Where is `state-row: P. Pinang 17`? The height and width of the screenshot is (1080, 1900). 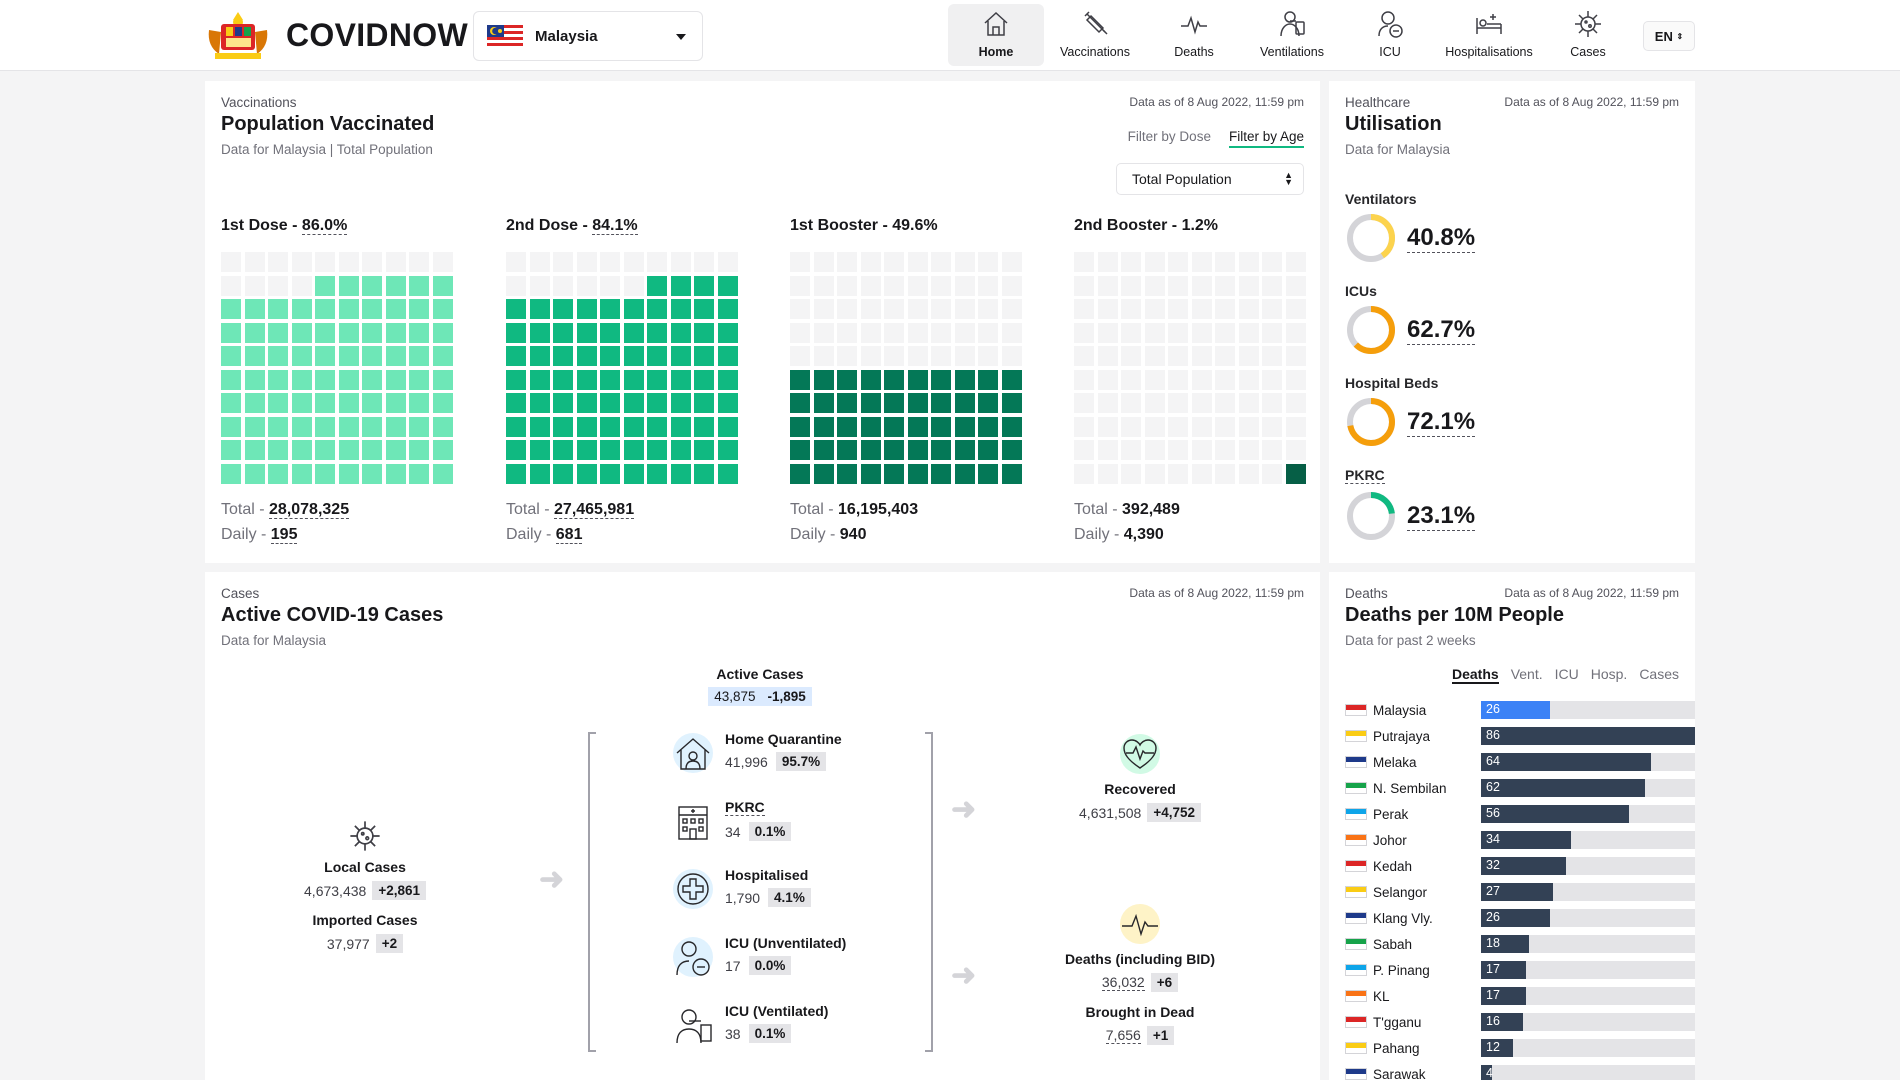
state-row: P. Pinang 17 is located at coordinates (1520, 970).